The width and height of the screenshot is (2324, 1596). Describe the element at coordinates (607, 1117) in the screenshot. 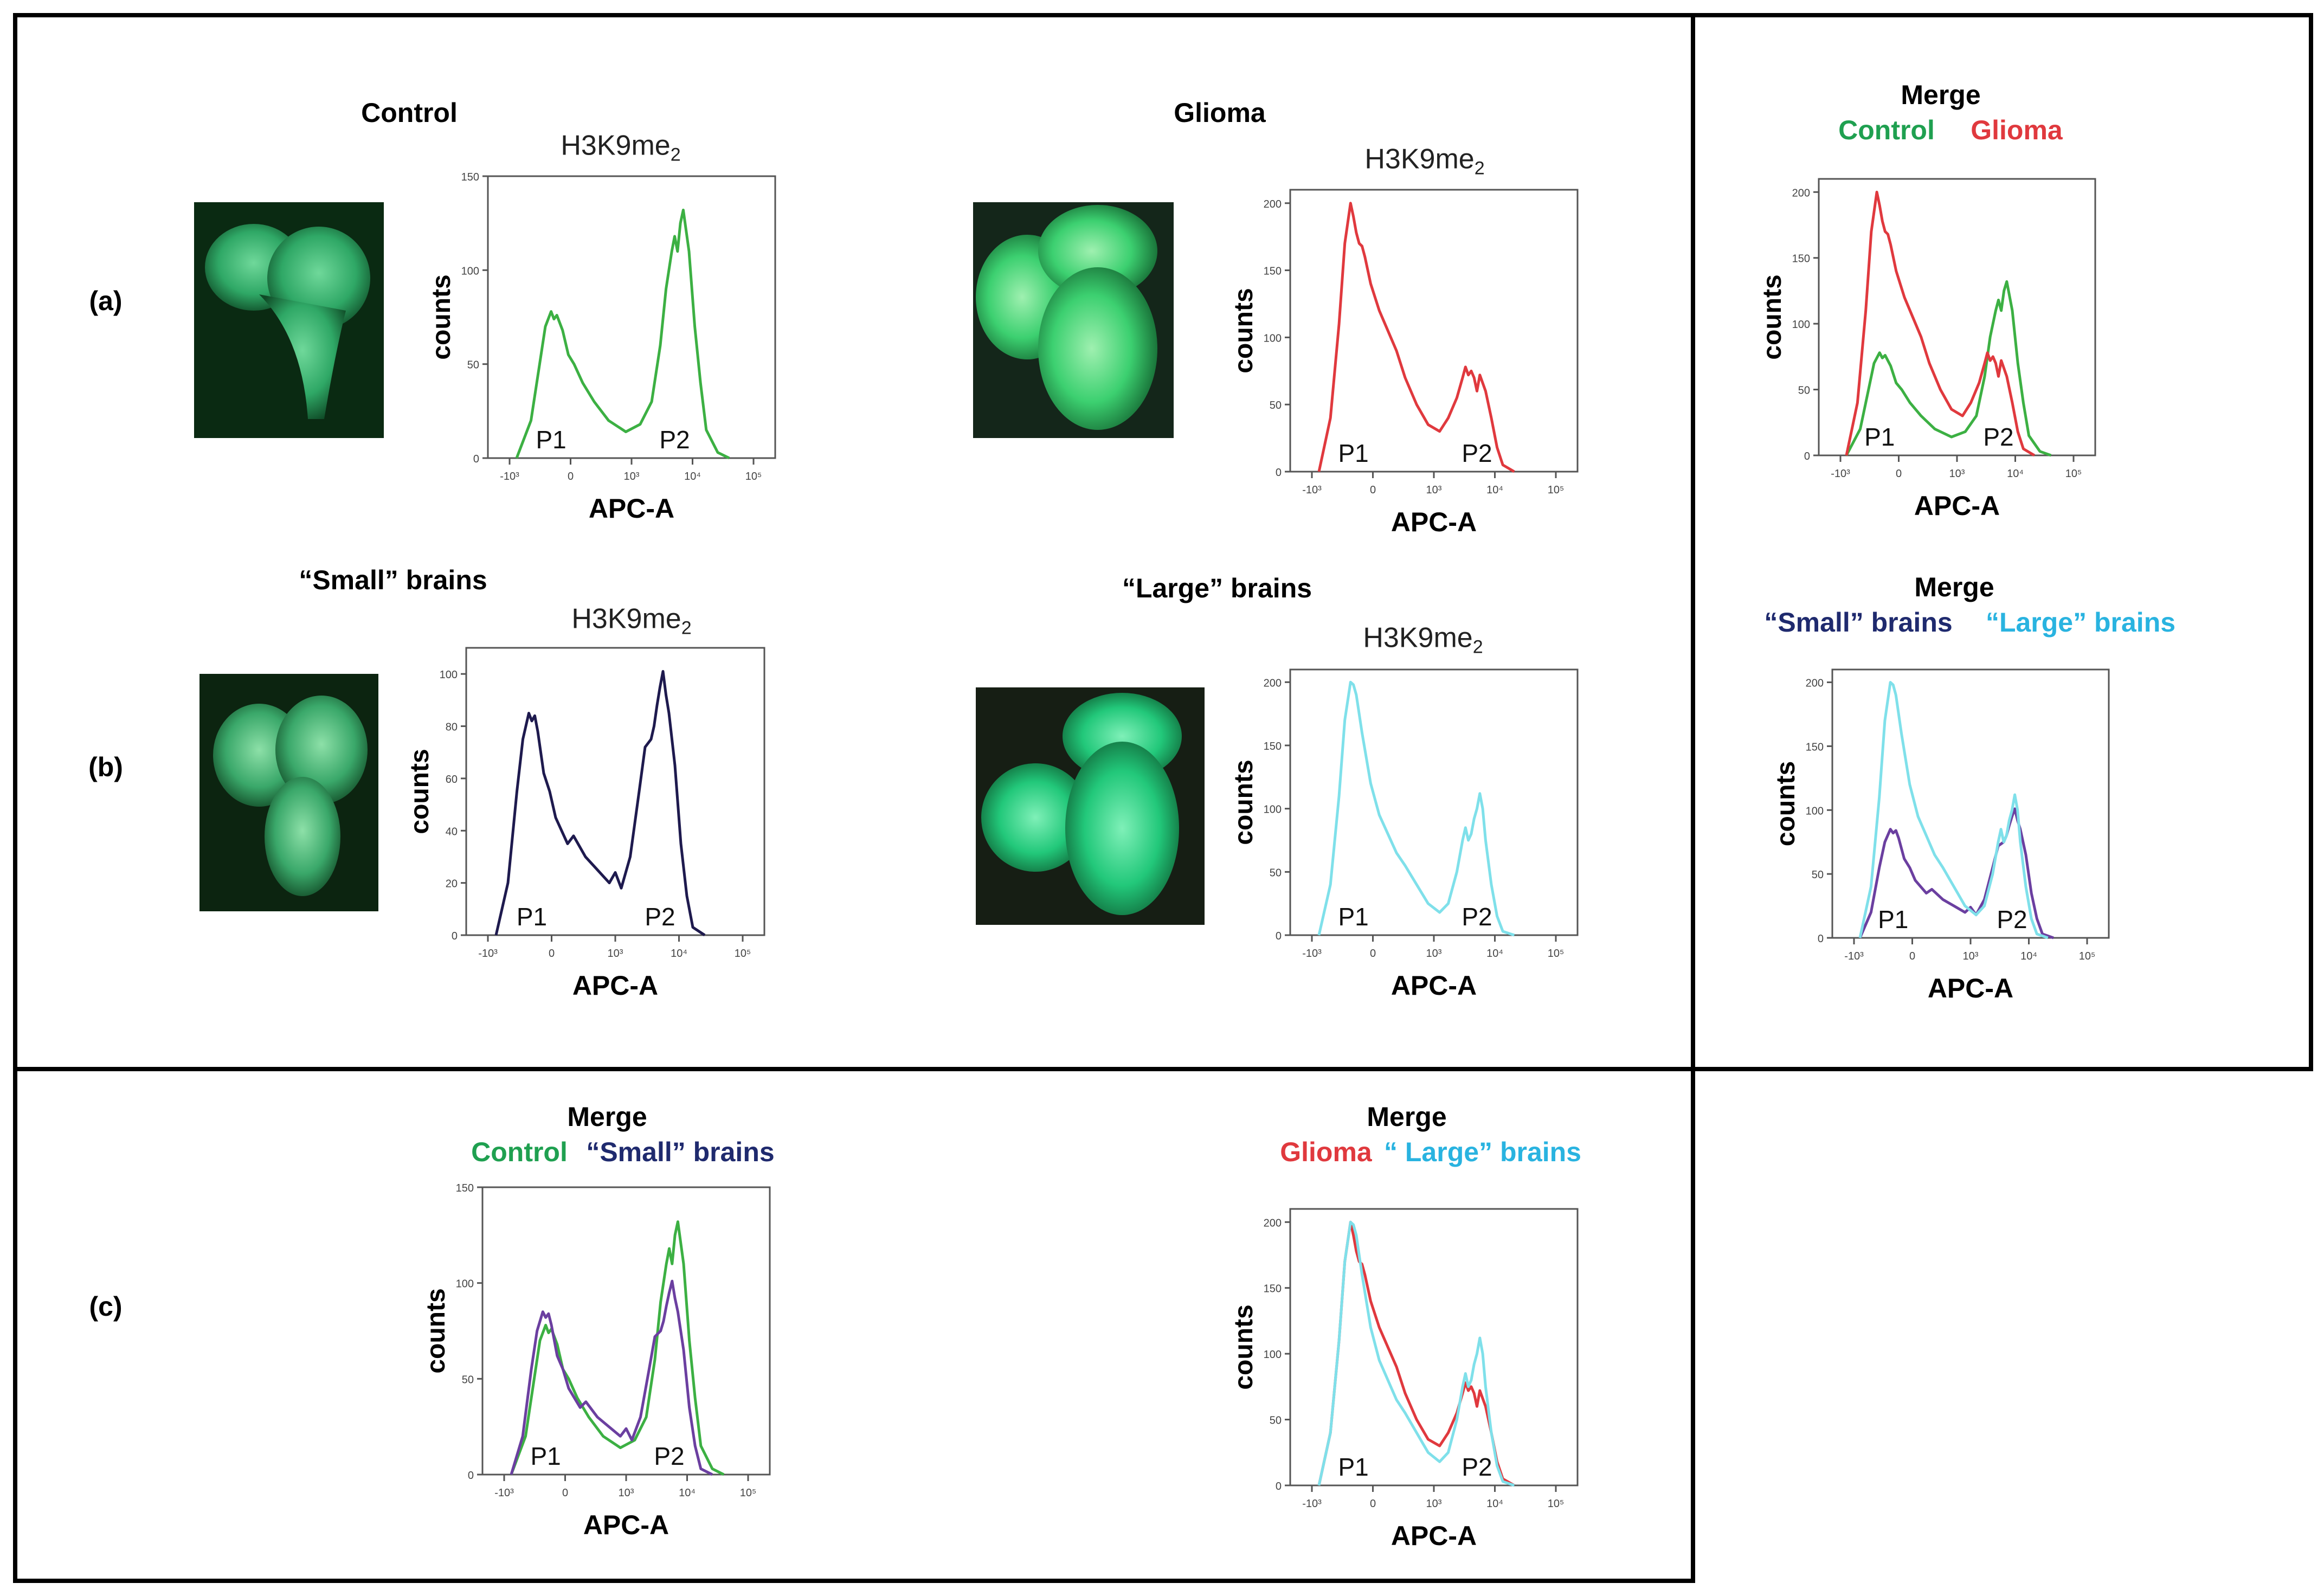

I see `merge-title-c1: Merge` at that location.